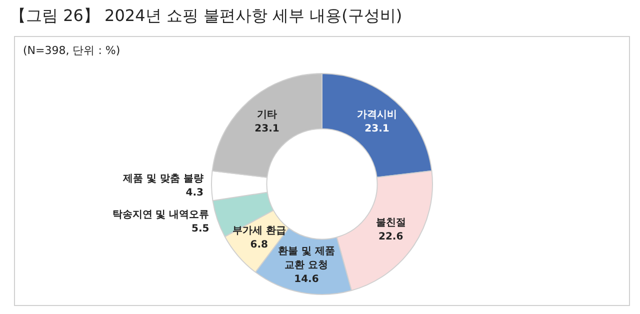 The image size is (640, 314). What do you see at coordinates (391, 237) in the screenshot?
I see `data-label: 22.6` at bounding box center [391, 237].